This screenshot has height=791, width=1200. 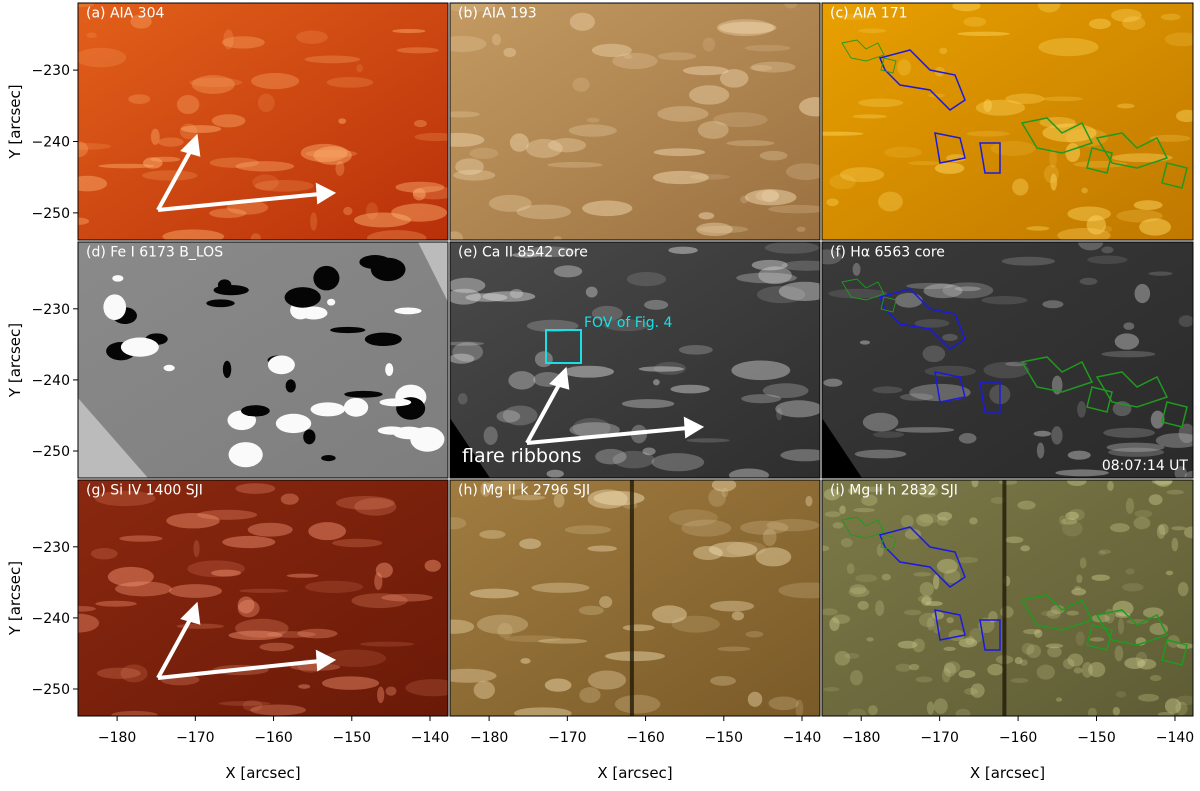 I want to click on panel-label: (e) Ca II 8542 core, so click(x=523, y=253).